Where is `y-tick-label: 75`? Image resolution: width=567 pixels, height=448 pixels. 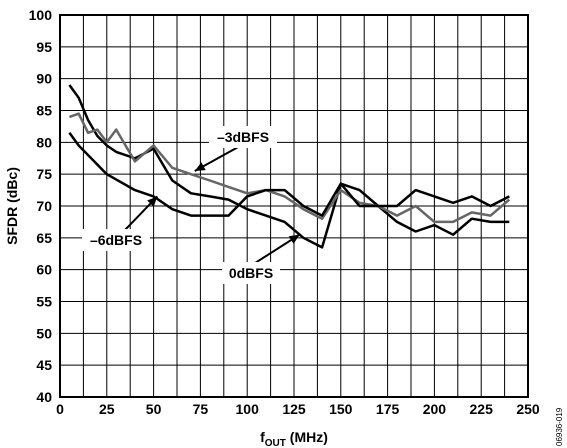
y-tick-label: 75 is located at coordinates (44, 174).